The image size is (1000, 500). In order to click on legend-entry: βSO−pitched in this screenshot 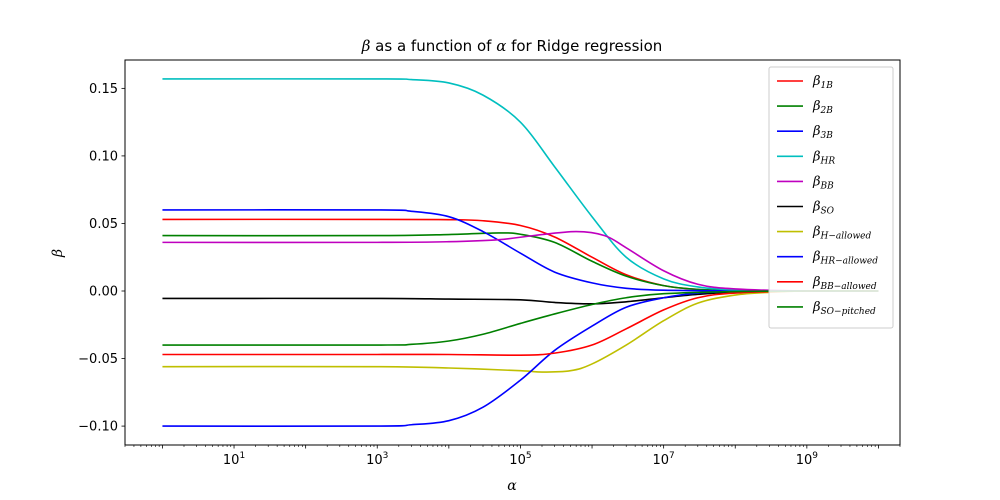, I will do `click(844, 308)`.